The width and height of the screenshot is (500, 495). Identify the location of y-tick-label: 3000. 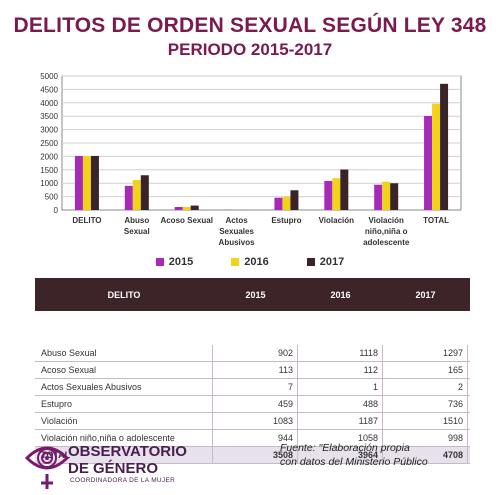
(49, 130).